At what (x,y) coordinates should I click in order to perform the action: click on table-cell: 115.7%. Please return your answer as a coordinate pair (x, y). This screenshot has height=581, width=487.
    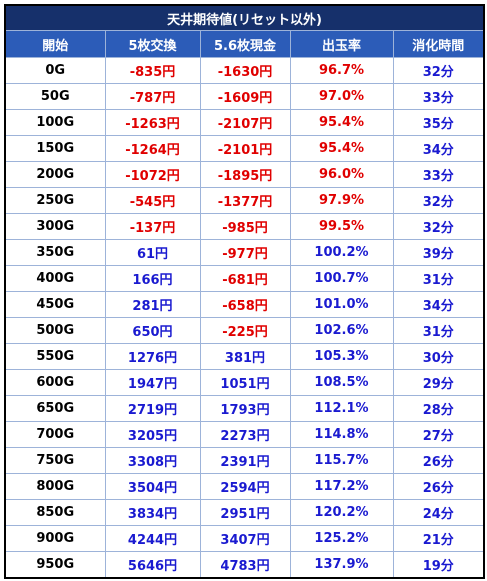
    Looking at the image, I should click on (341, 460).